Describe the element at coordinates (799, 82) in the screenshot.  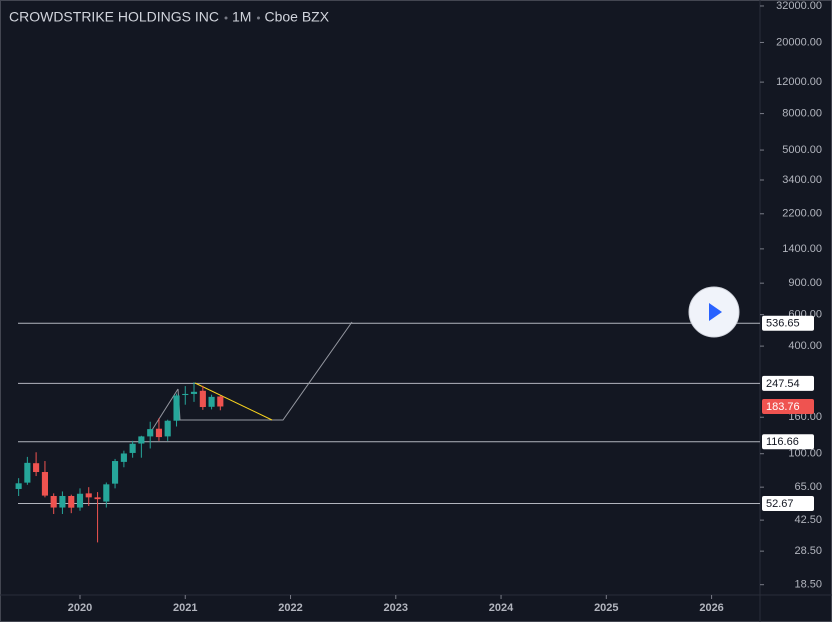
I see `y-tick-label: 12000.00` at that location.